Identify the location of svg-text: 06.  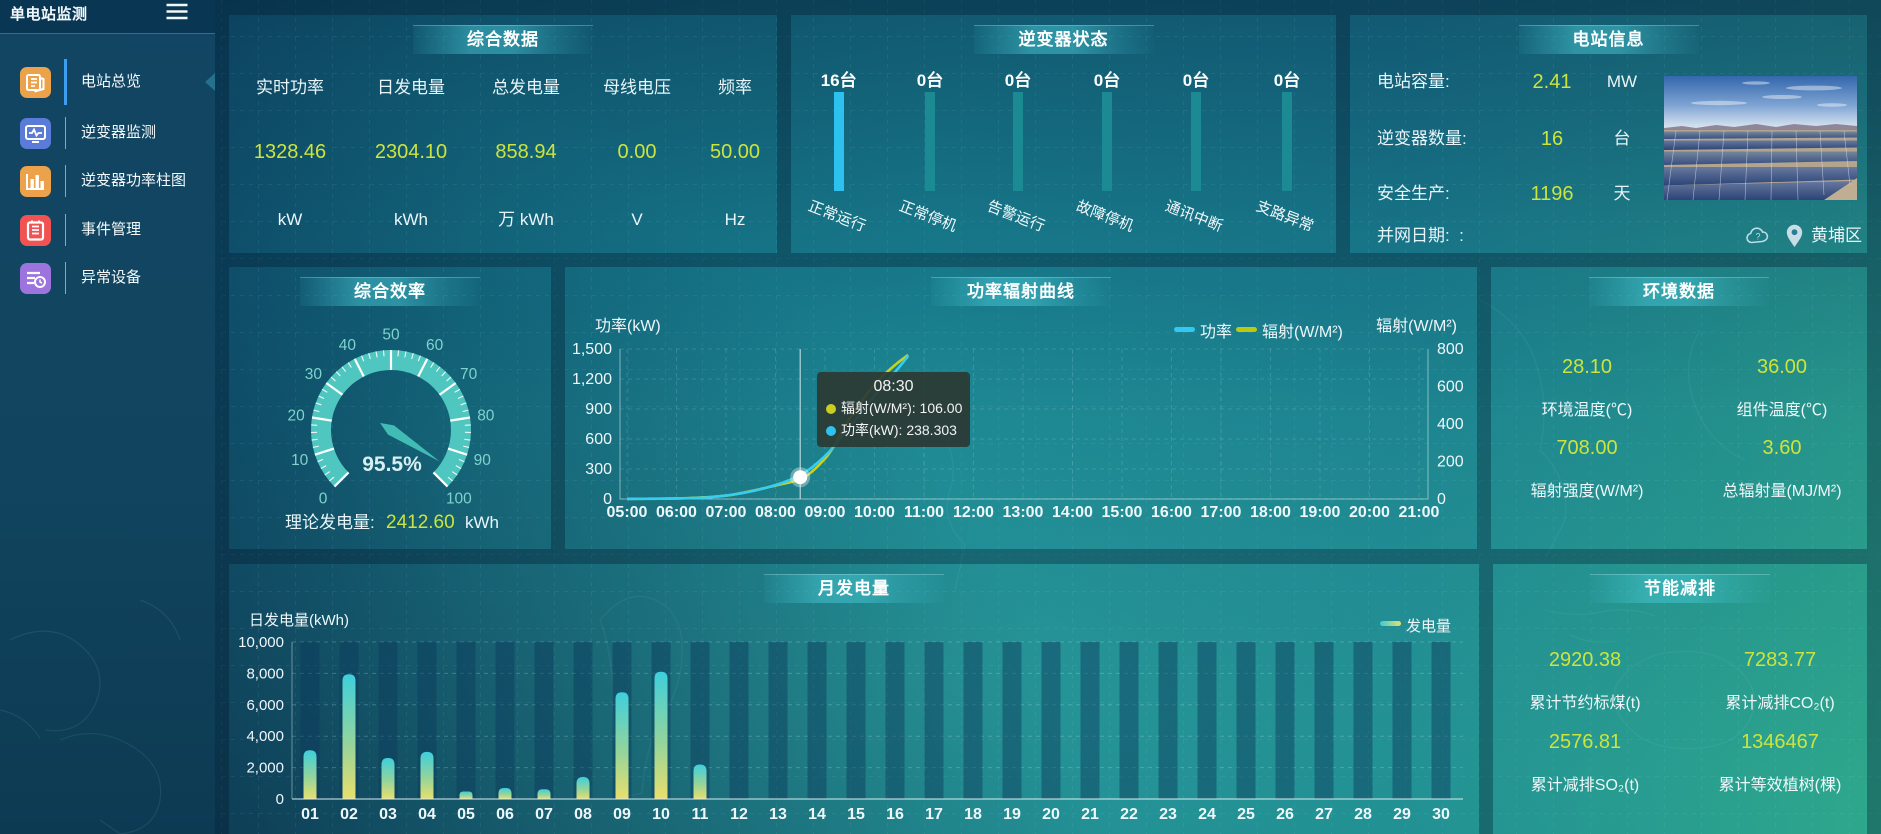
(505, 814).